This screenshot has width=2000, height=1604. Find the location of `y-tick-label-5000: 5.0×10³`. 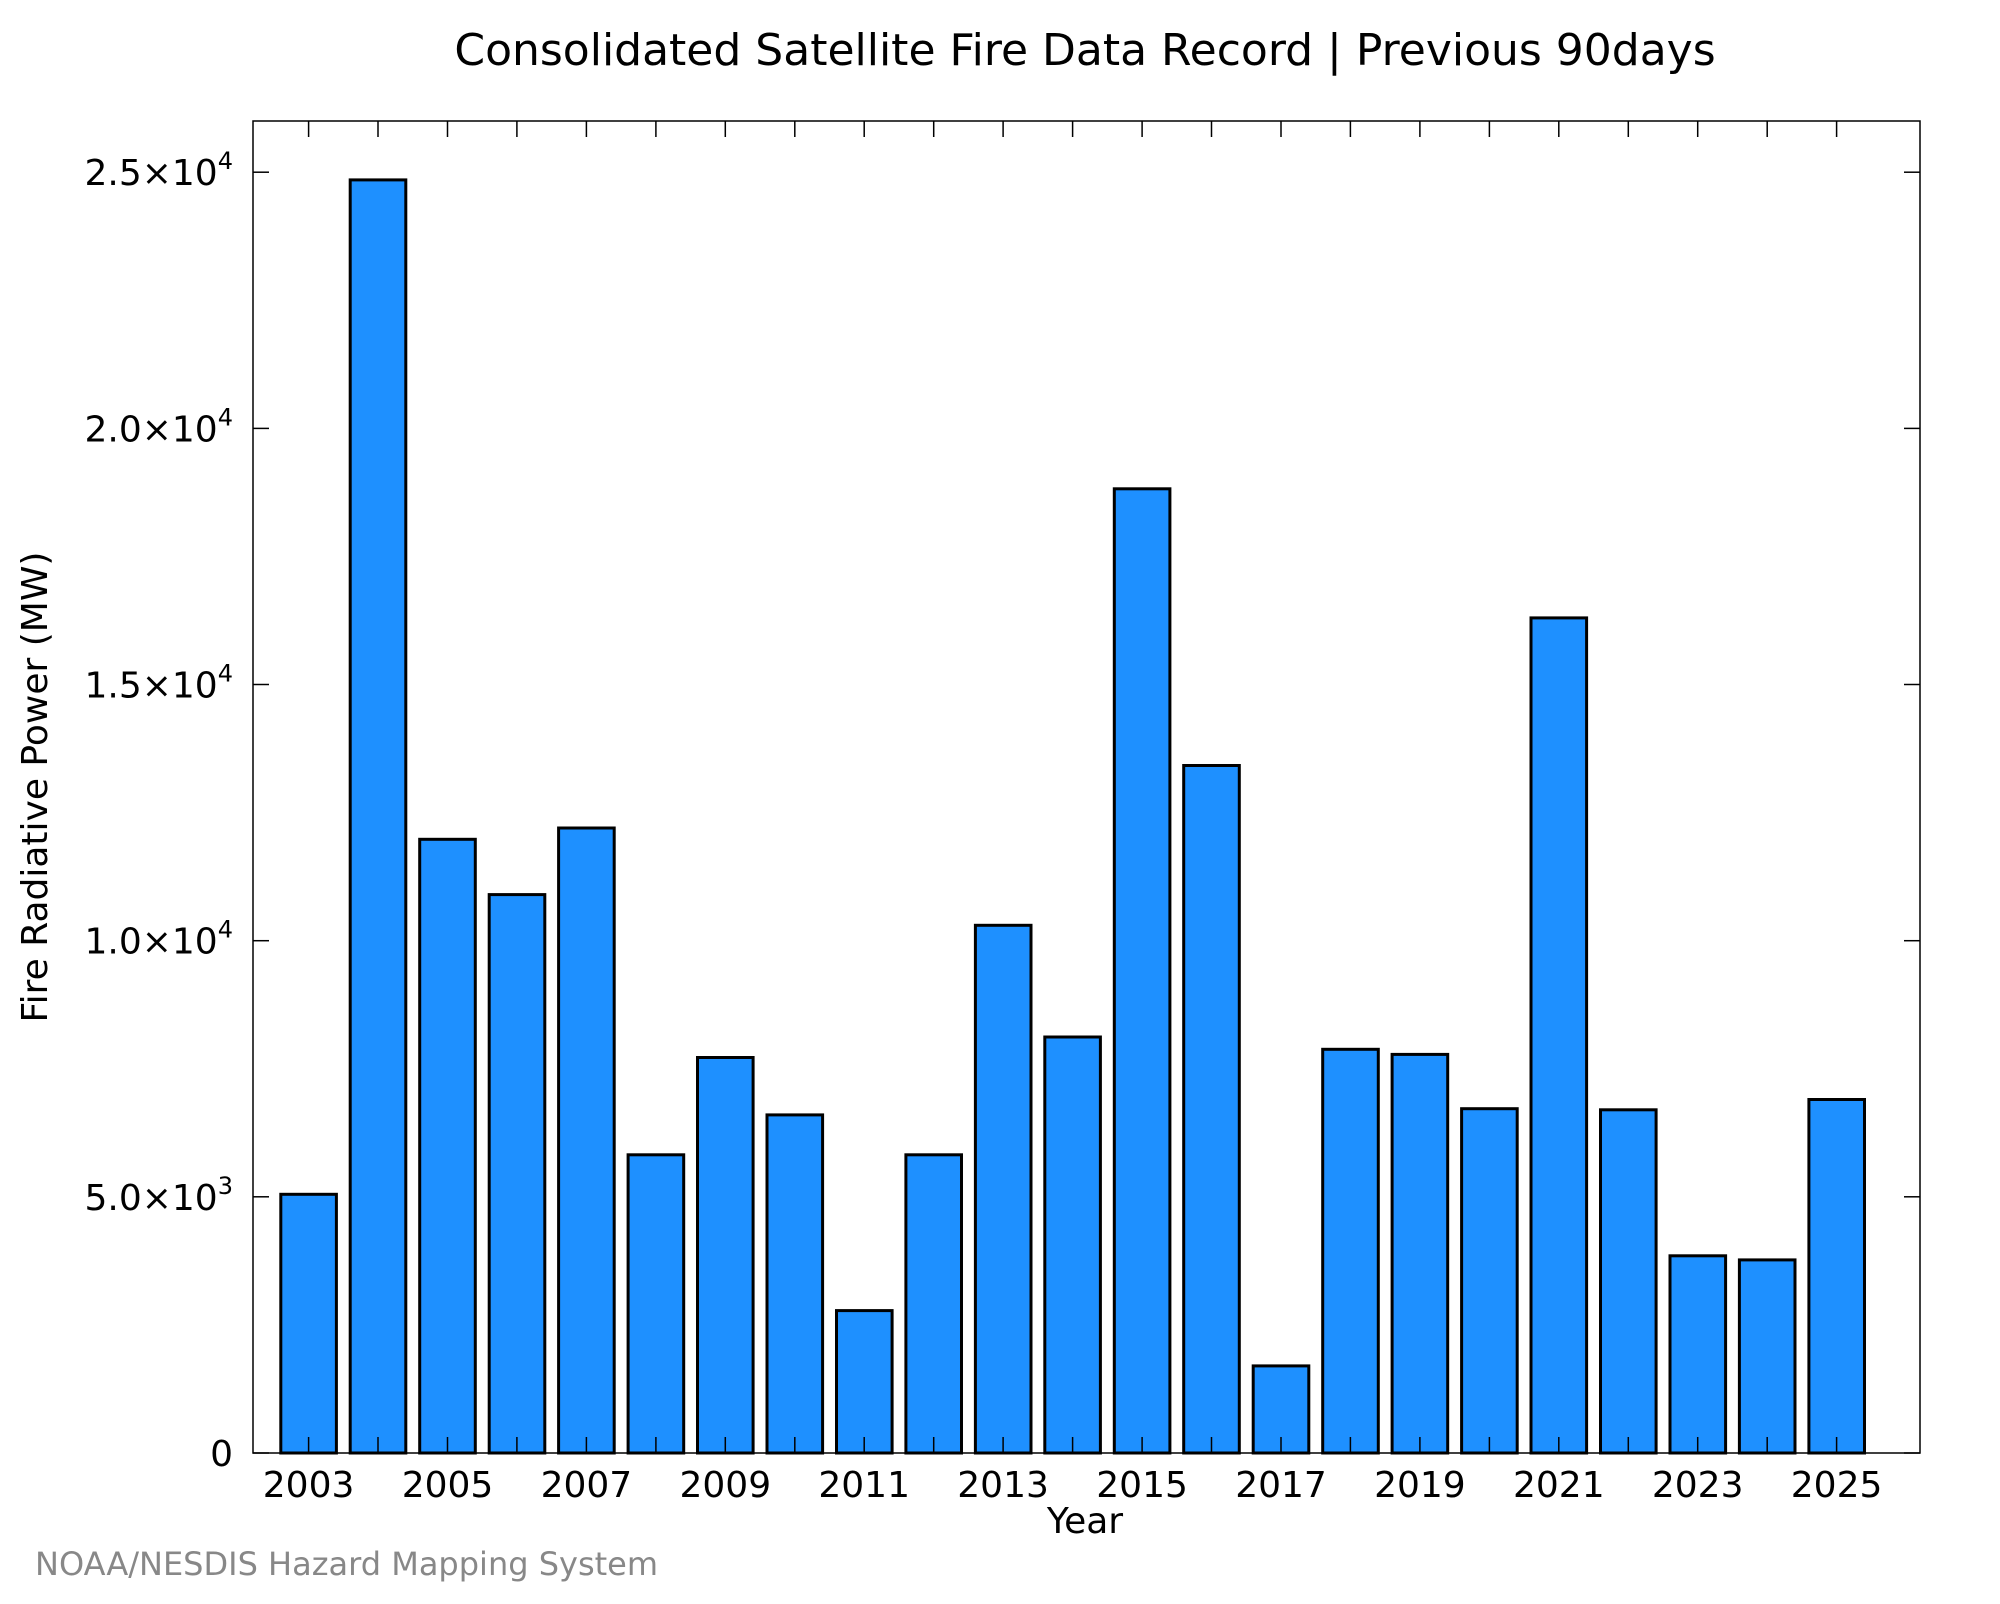

y-tick-label-5000: 5.0×10³ is located at coordinates (158, 1195).